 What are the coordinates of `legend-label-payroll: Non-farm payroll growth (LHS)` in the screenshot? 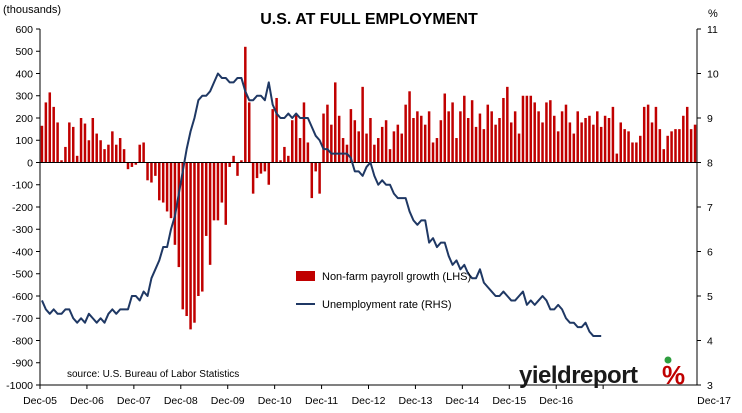 It's located at (396, 277).